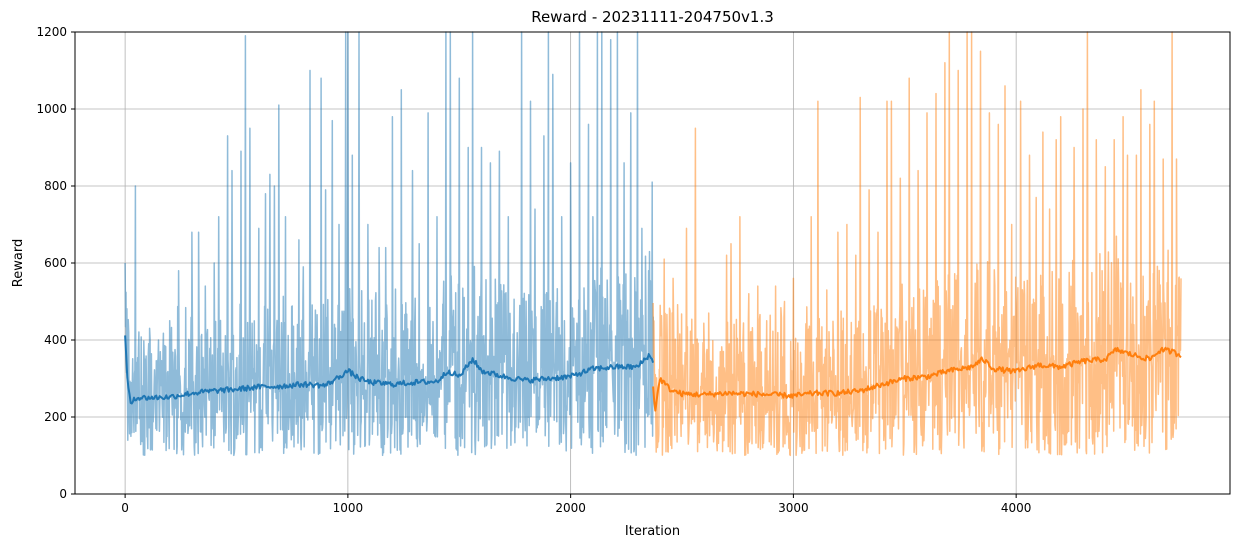  I want to click on x-tick-label: 4000, so click(1016, 508).